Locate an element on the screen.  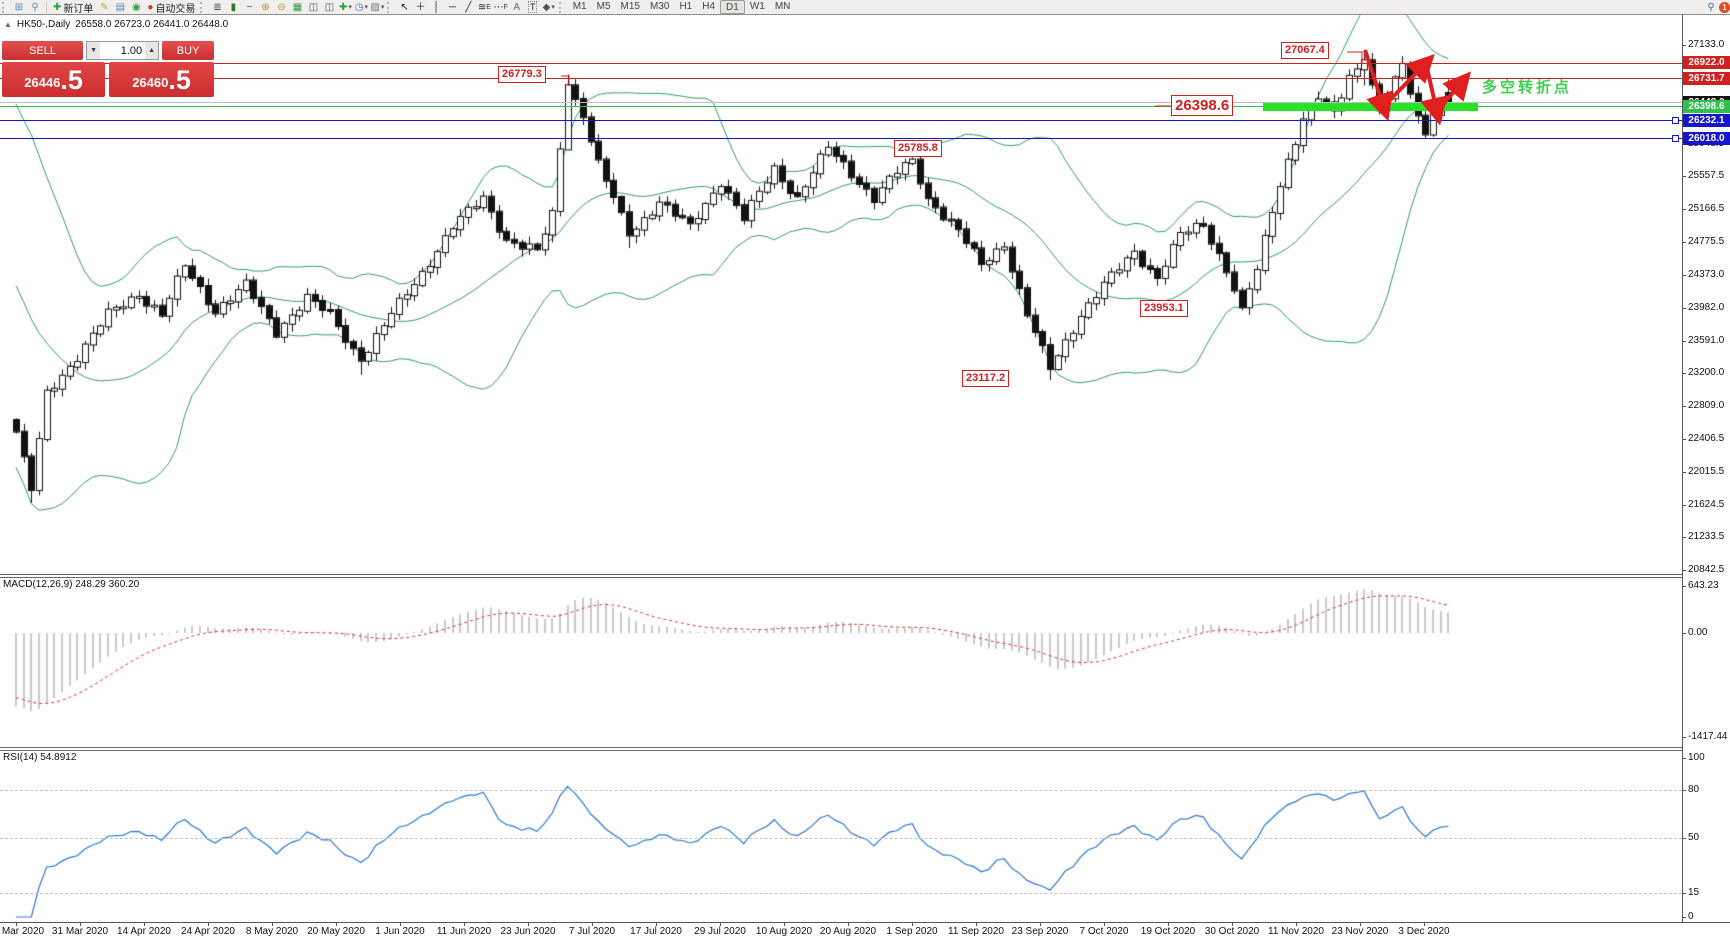
price-badge-26731.7: 26731.7 is located at coordinates (1706, 78).